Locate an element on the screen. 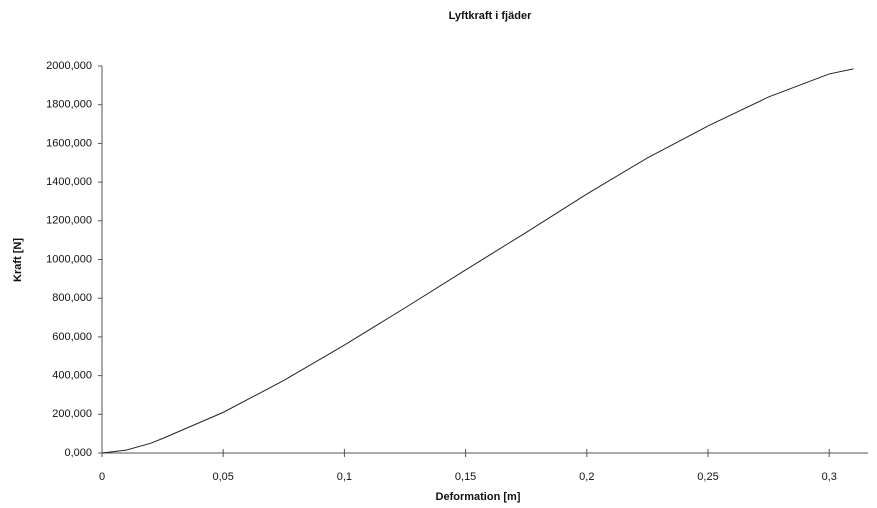 The width and height of the screenshot is (877, 508). x-tick-label: 0,2 is located at coordinates (586, 477).